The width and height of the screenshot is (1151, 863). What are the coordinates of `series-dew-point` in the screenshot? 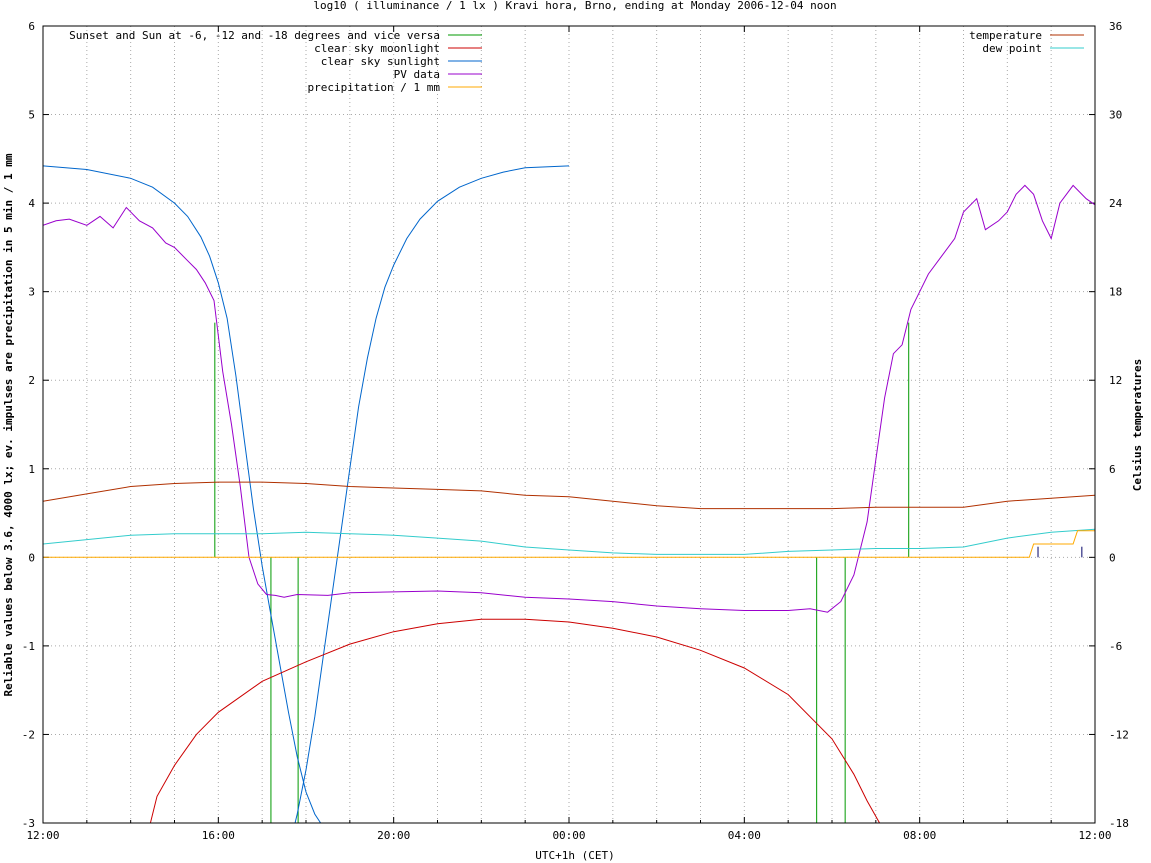 It's located at (569, 541).